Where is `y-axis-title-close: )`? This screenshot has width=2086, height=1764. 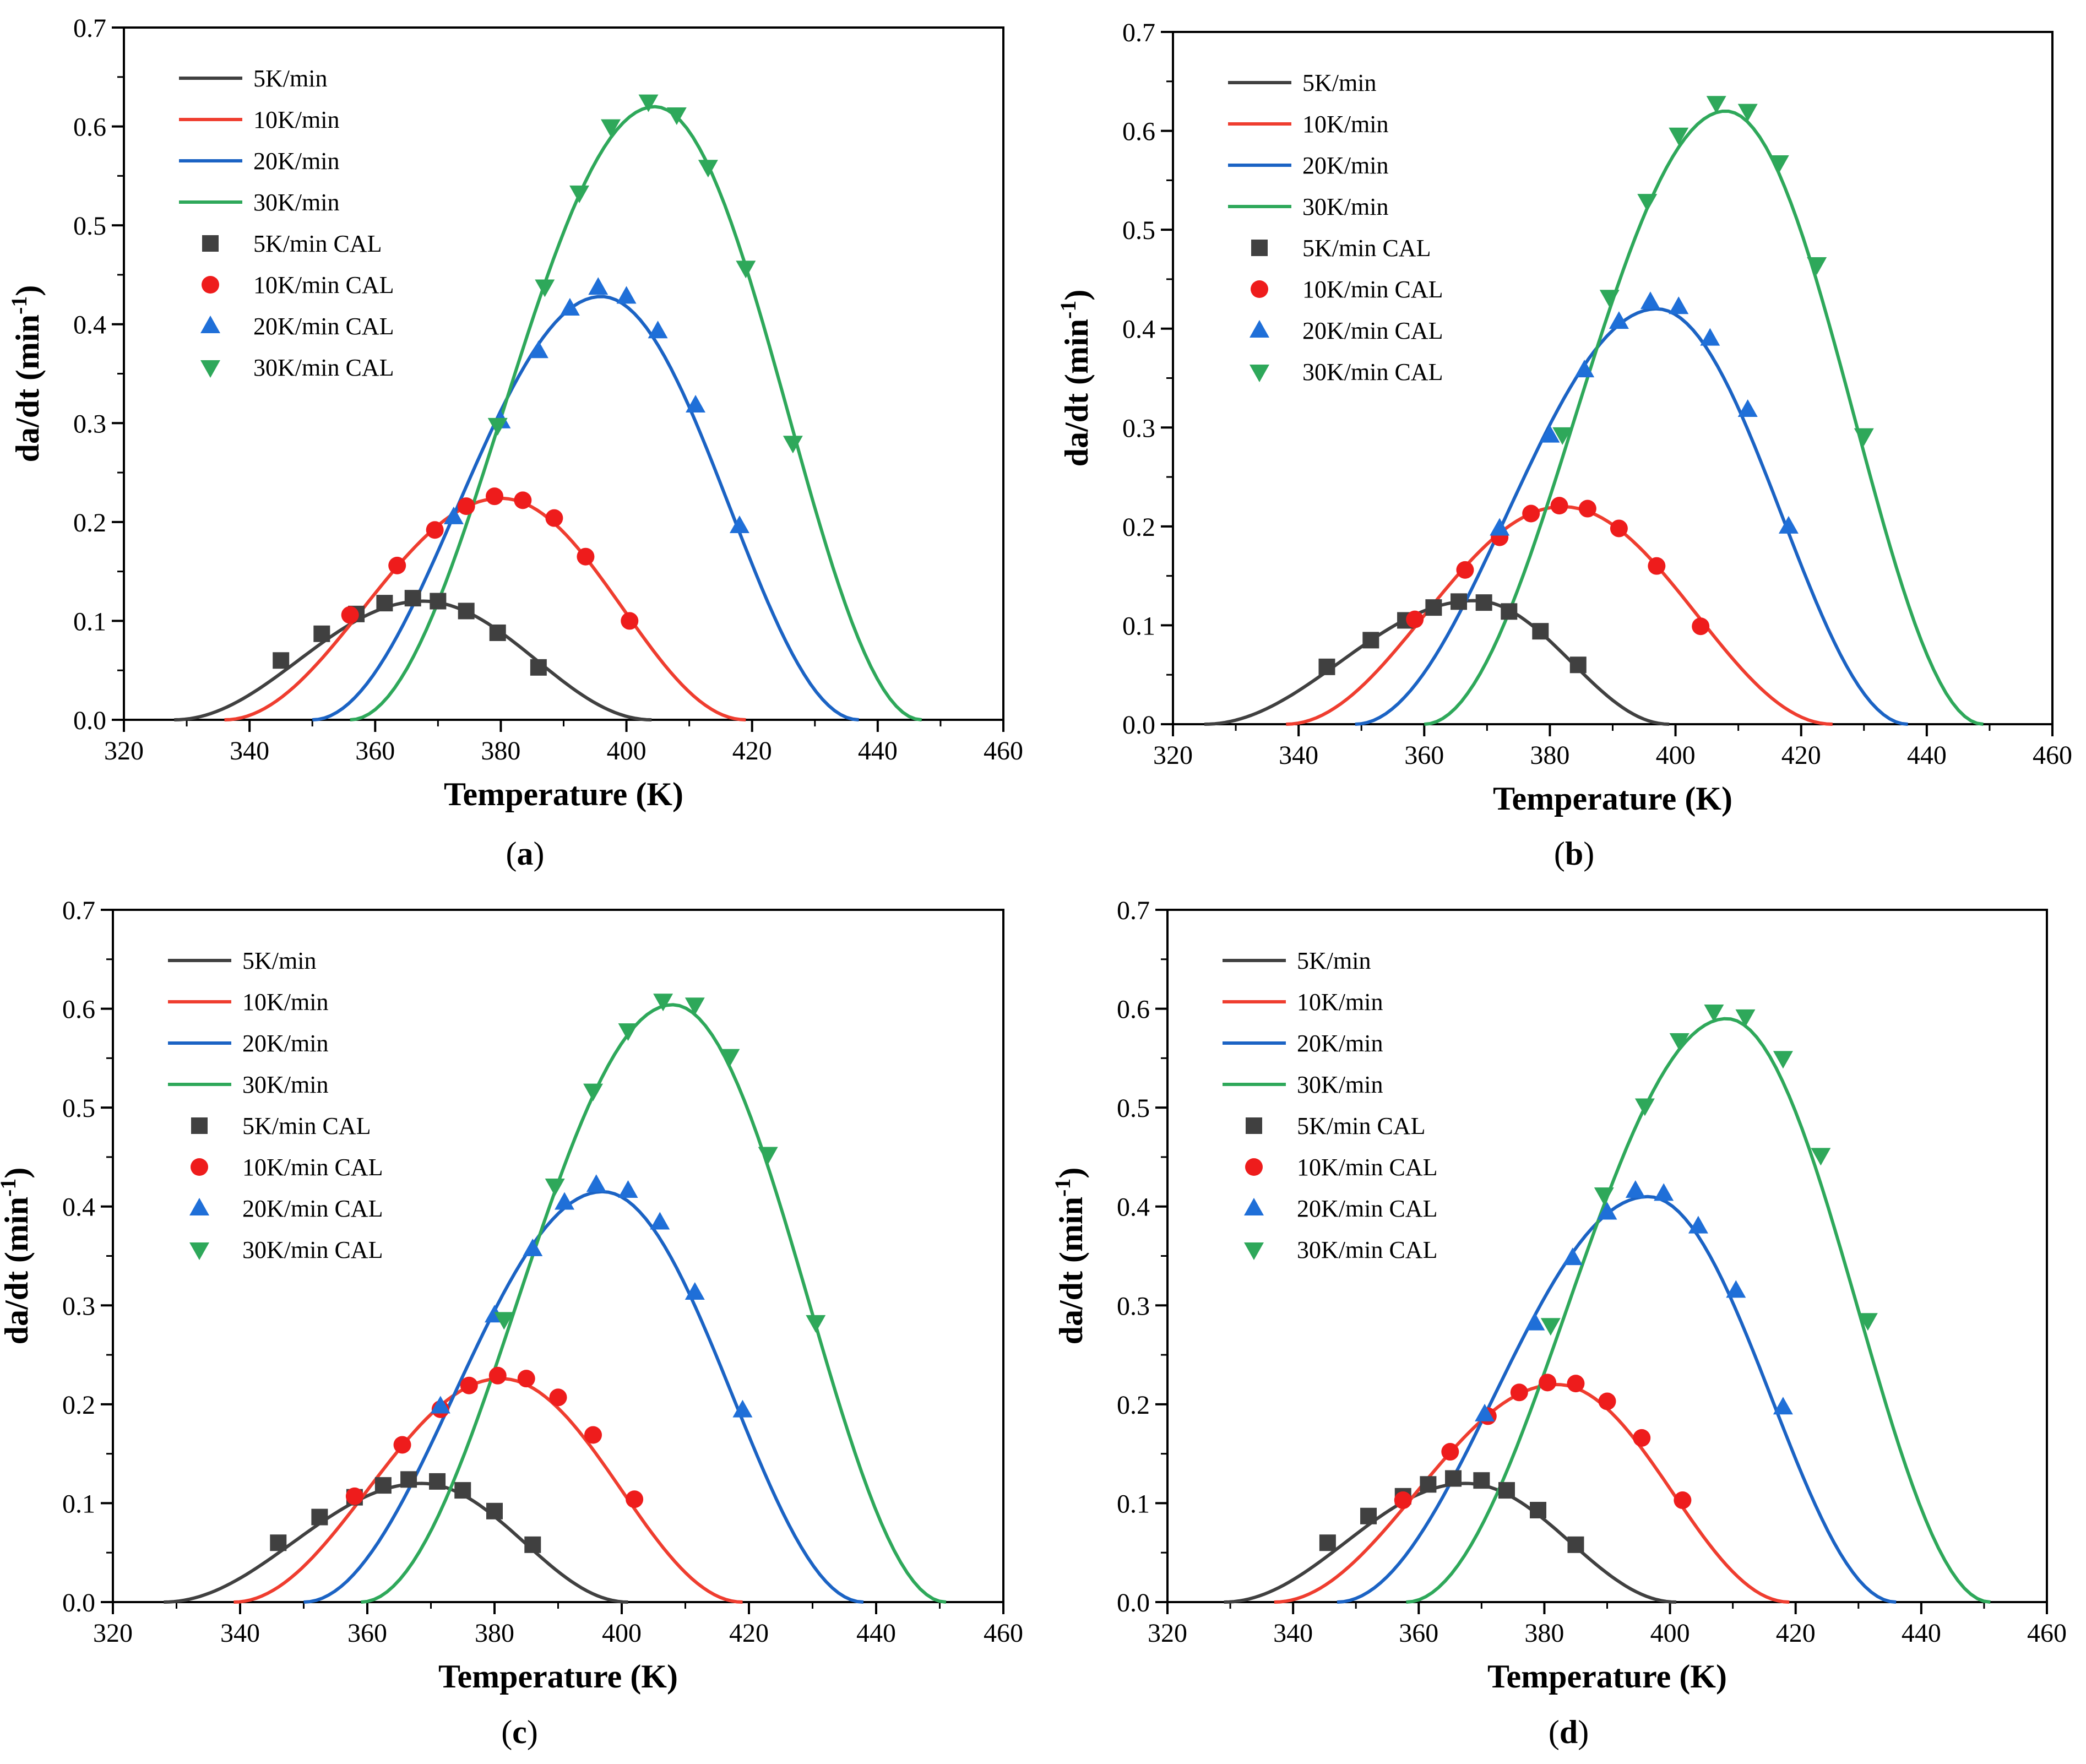
y-axis-title-close: ) is located at coordinates (1071, 1173).